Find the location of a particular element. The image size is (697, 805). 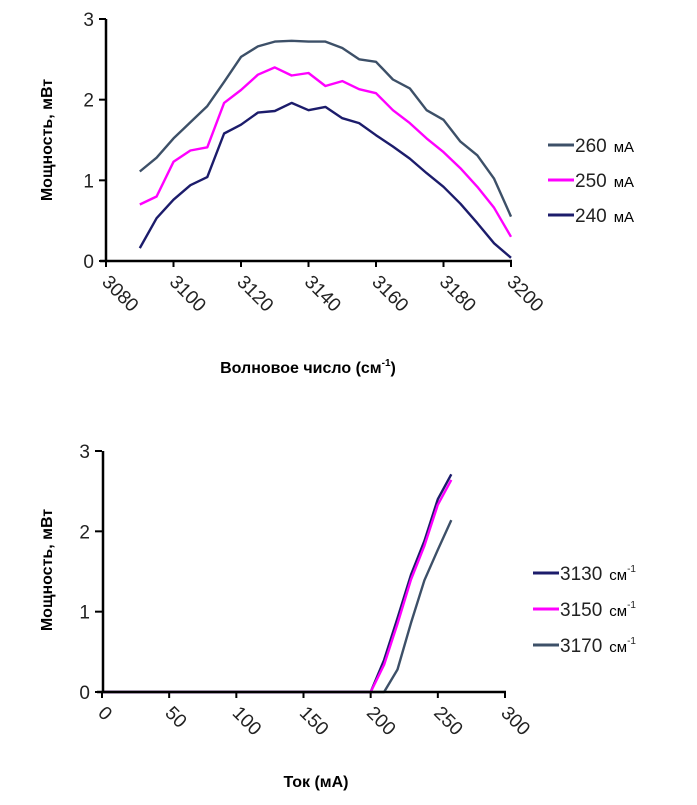

x-tick-label: 3140 is located at coordinates (322, 294).